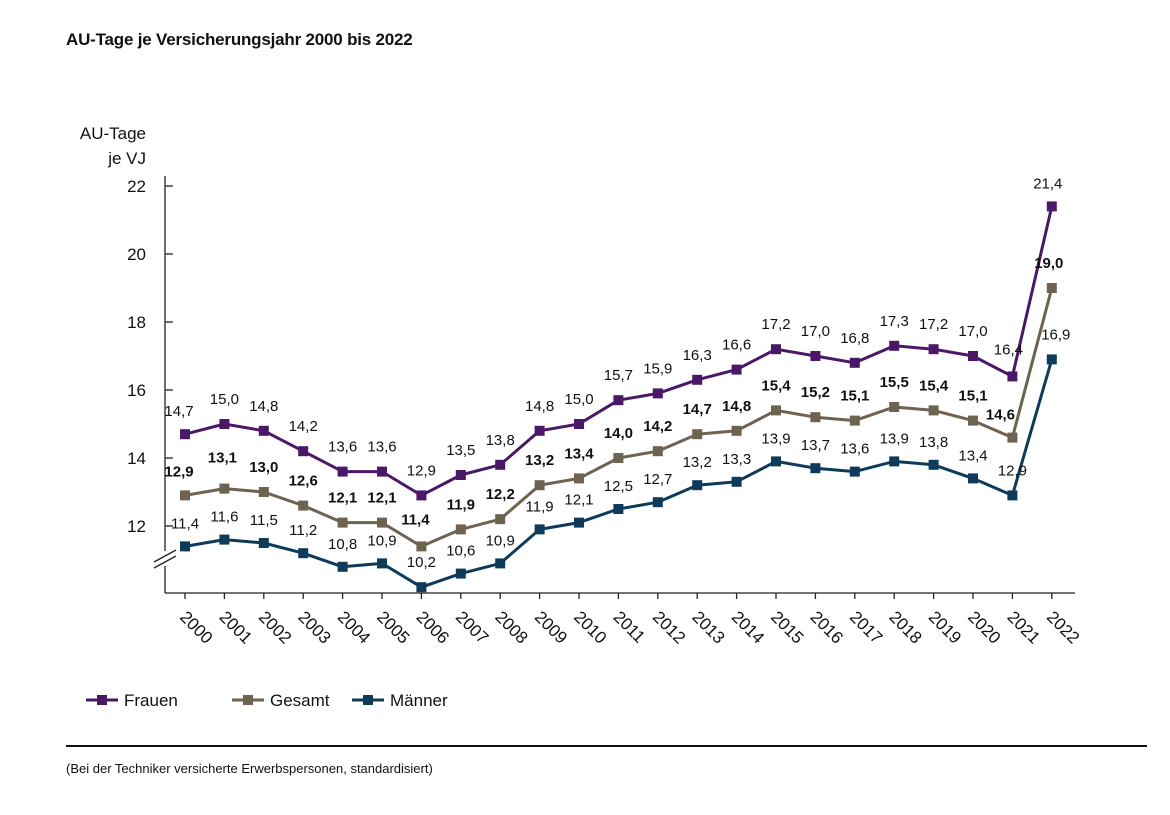 Image resolution: width=1170 pixels, height=815 pixels. Describe the element at coordinates (657, 479) in the screenshot. I see `data-label-maenner: 12,7` at that location.